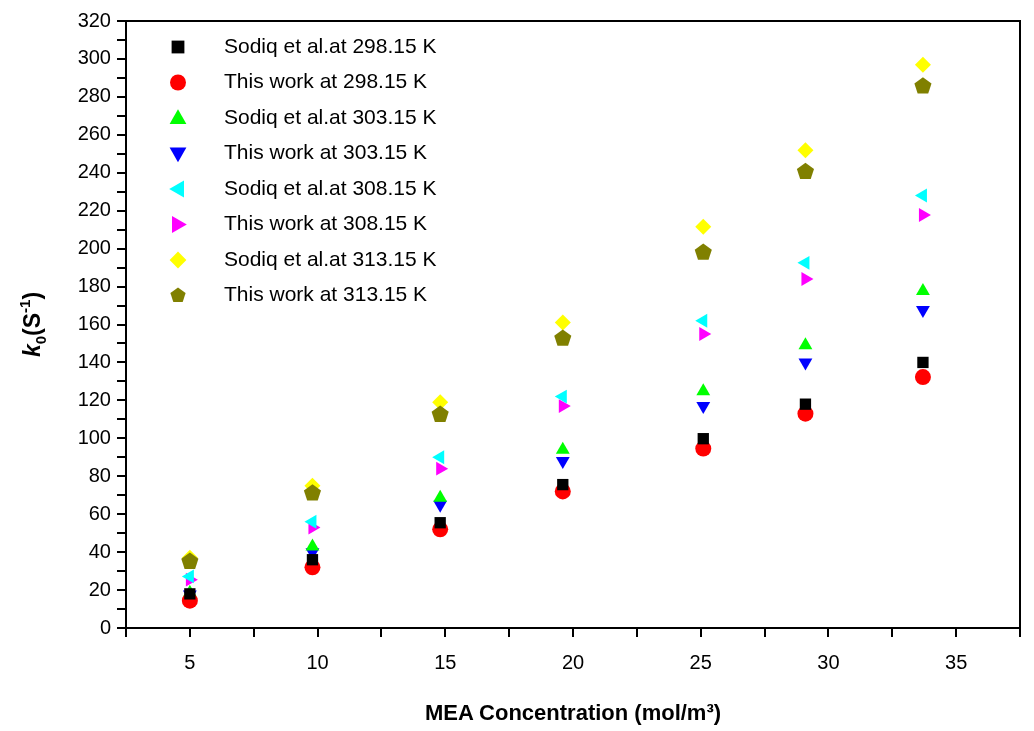 The width and height of the screenshot is (1034, 731). What do you see at coordinates (190, 661) in the screenshot?
I see `x-tick-label: 5` at bounding box center [190, 661].